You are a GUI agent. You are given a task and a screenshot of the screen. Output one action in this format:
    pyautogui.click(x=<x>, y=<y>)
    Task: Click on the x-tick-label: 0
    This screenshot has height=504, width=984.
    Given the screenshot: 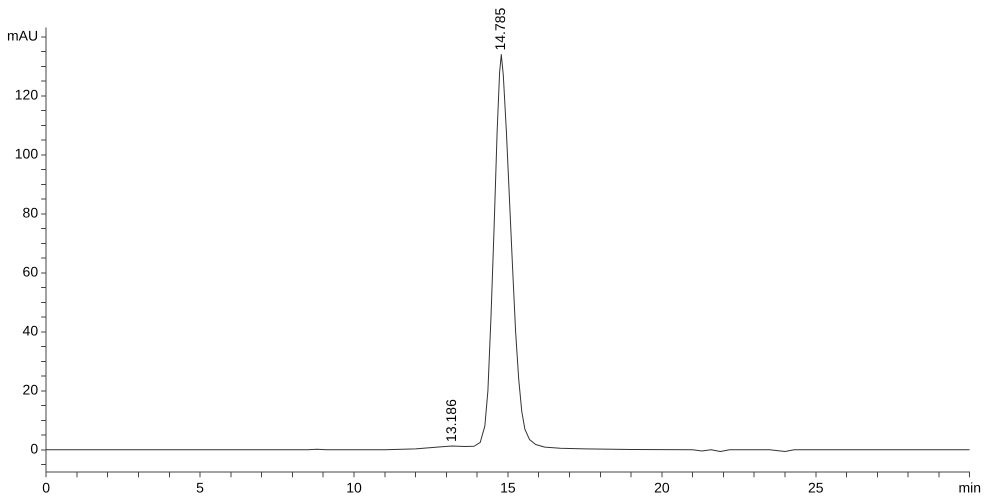 What is the action you would take?
    pyautogui.click(x=46, y=487)
    